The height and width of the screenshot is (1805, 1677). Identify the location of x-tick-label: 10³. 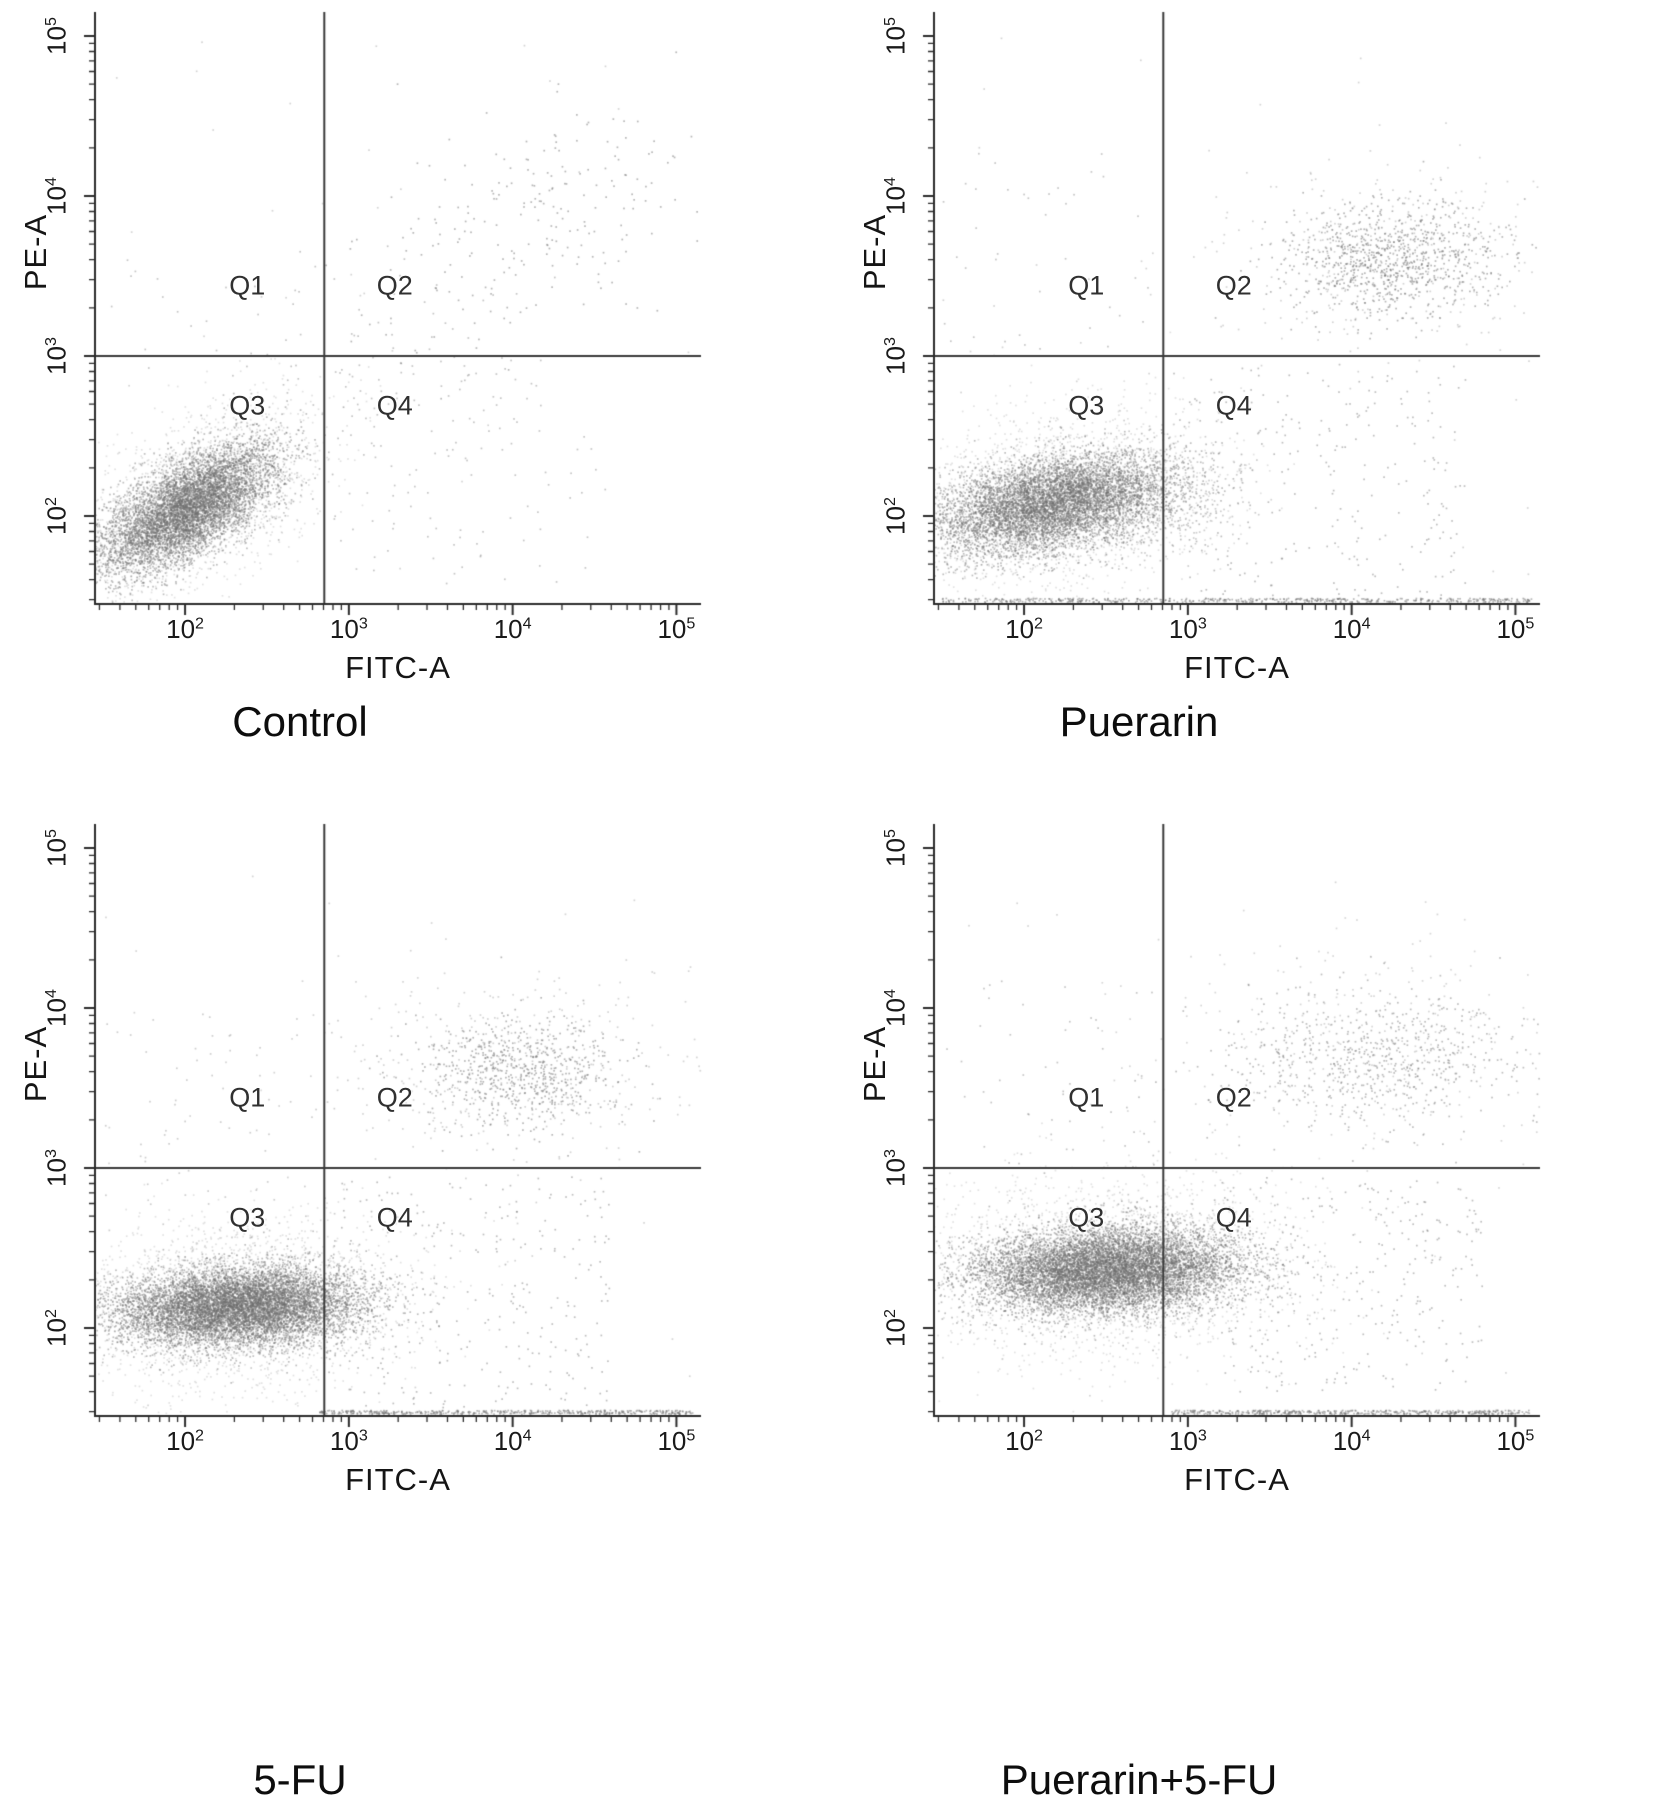
(349, 1441).